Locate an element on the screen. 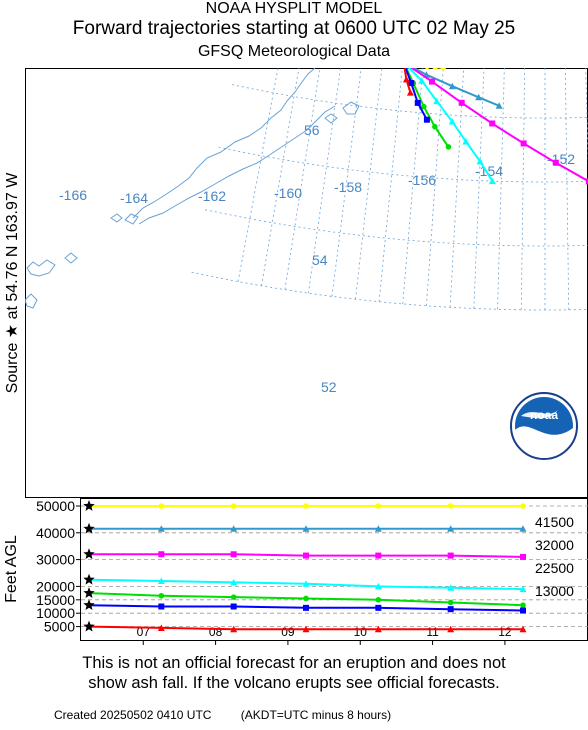 This screenshot has width=588, height=730. lat-label: 54 is located at coordinates (320, 260).